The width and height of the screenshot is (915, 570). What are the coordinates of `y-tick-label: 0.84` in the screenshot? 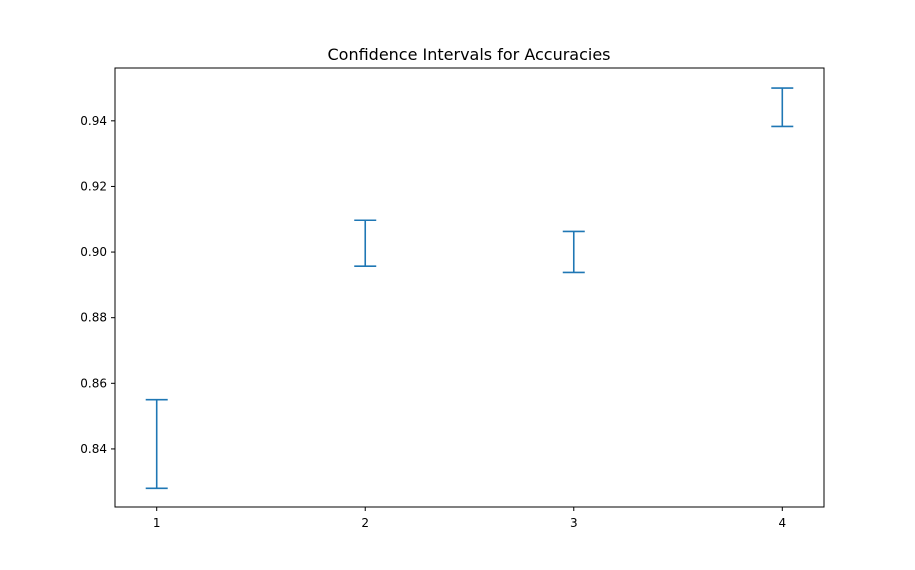 It's located at (93, 449).